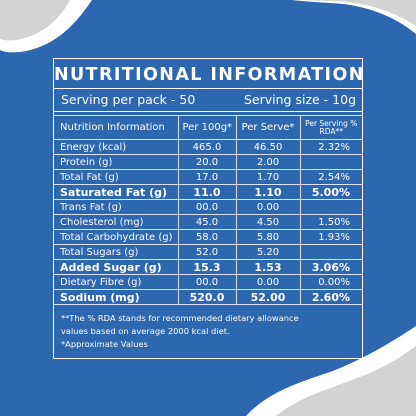  What do you see at coordinates (116, 147) in the screenshot?
I see `nutrient-name-cell: Energy (kcal)` at bounding box center [116, 147].